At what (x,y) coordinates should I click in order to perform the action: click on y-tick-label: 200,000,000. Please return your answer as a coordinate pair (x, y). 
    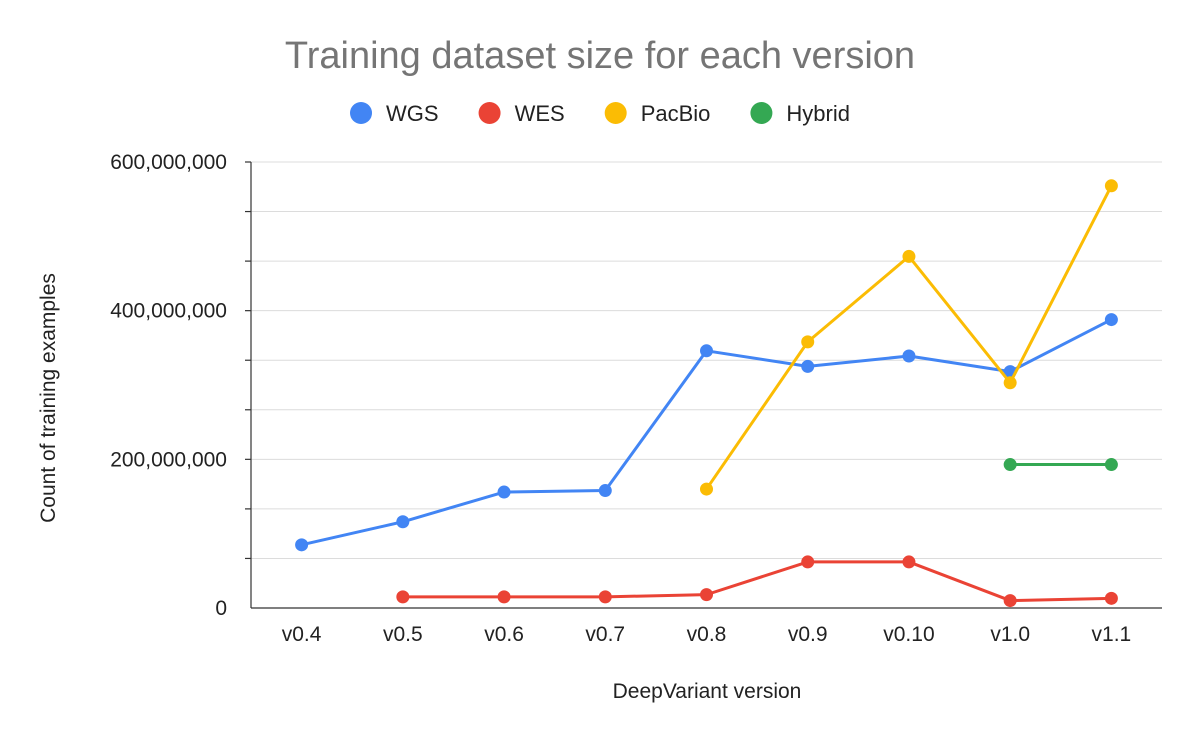
    Looking at the image, I should click on (168, 459).